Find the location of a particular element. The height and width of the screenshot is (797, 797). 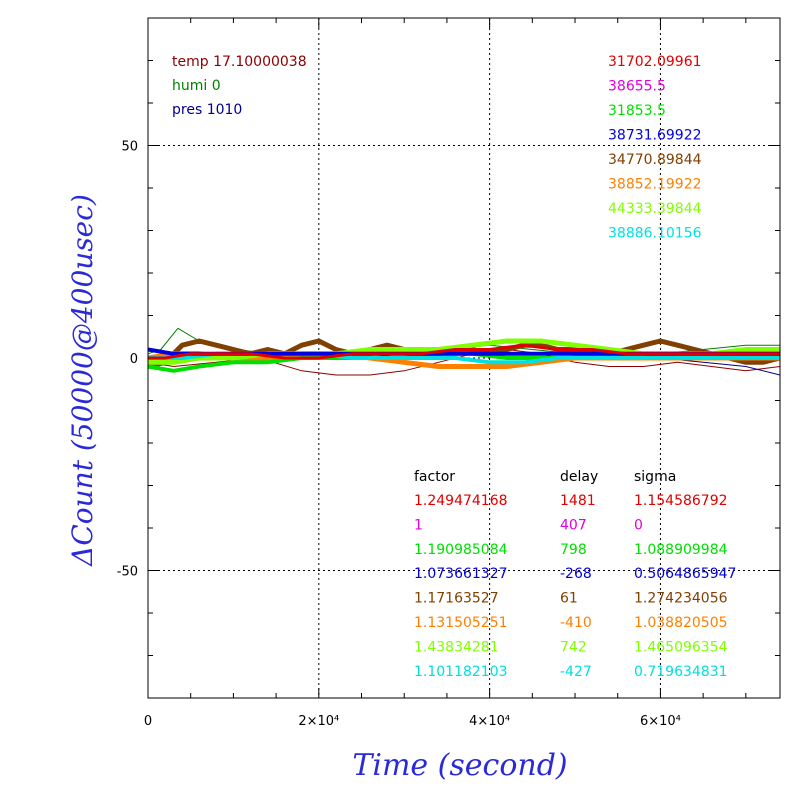

table-cell-factor: 1.249474168 is located at coordinates (461, 501).